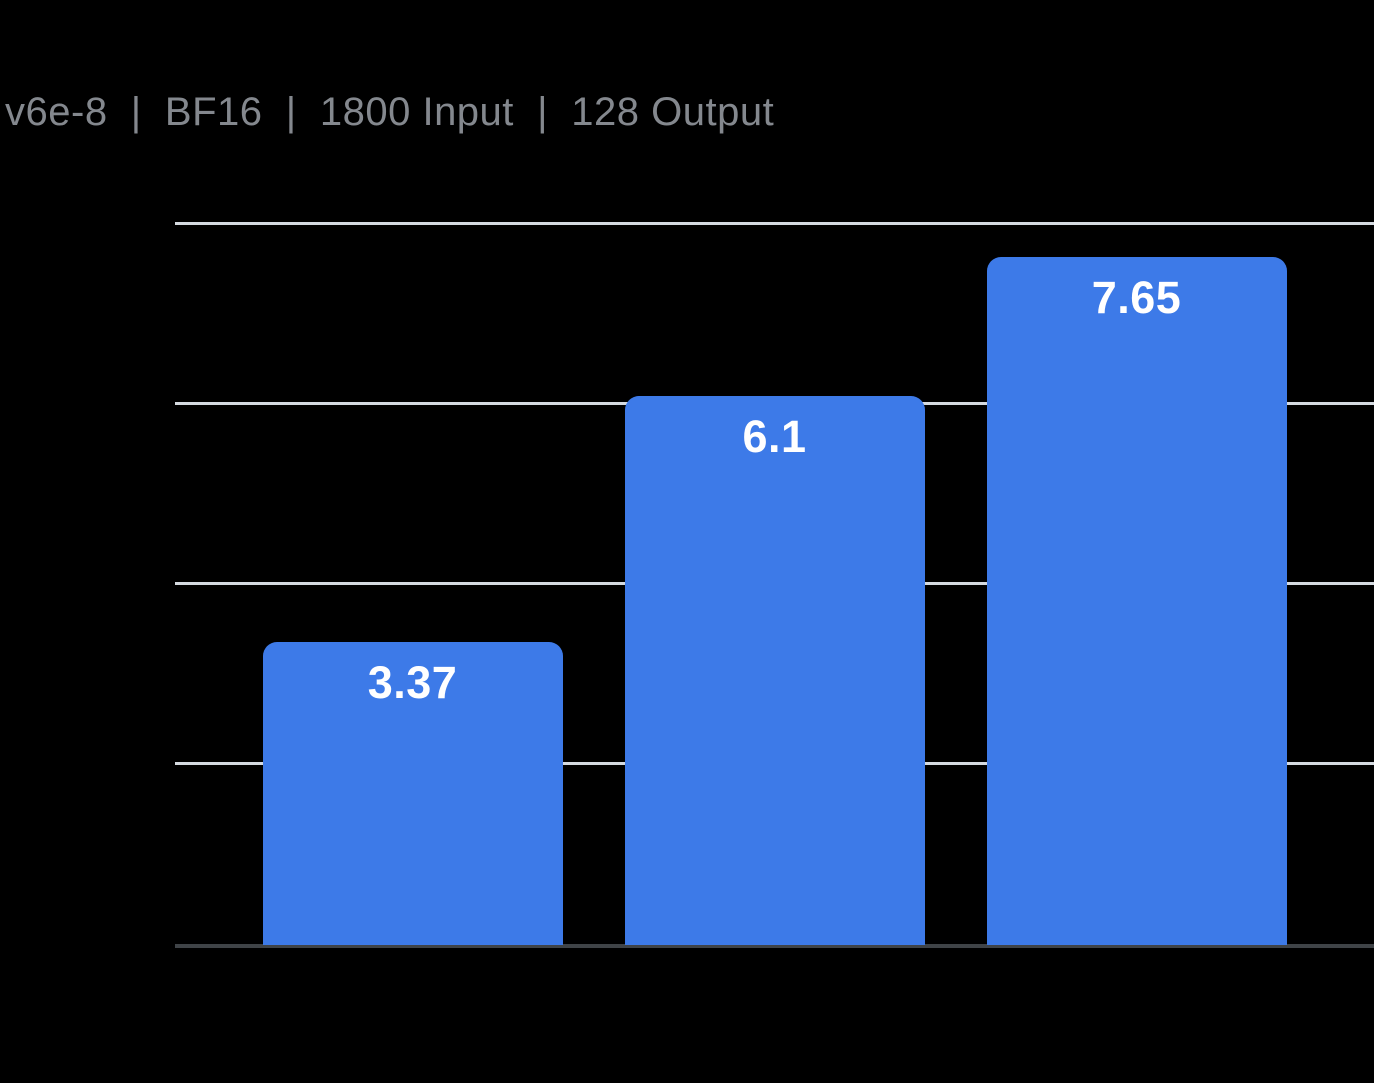 This screenshot has height=1083, width=1374. Describe the element at coordinates (1136, 600) in the screenshot. I see `bar-3: 7.65` at that location.